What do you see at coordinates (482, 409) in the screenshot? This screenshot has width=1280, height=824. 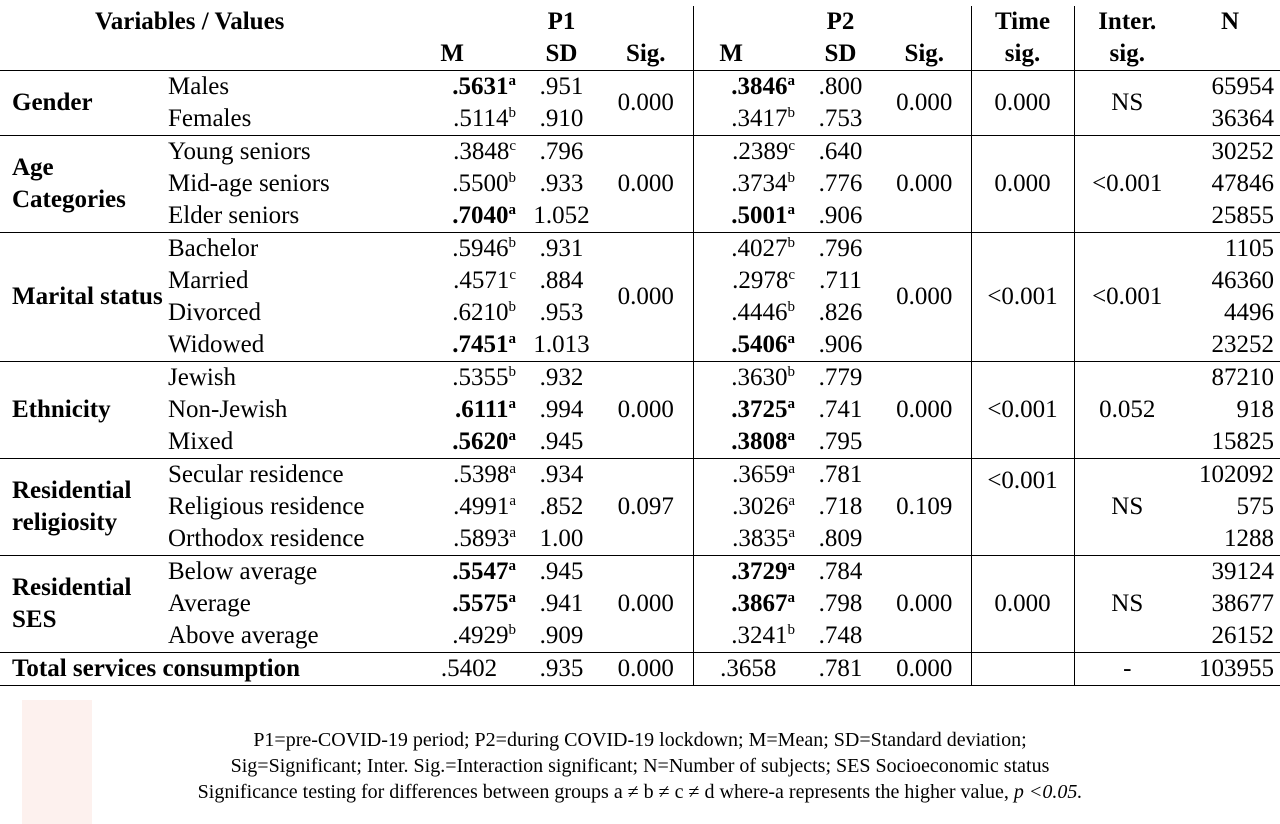 I see `mean-value: .6111` at bounding box center [482, 409].